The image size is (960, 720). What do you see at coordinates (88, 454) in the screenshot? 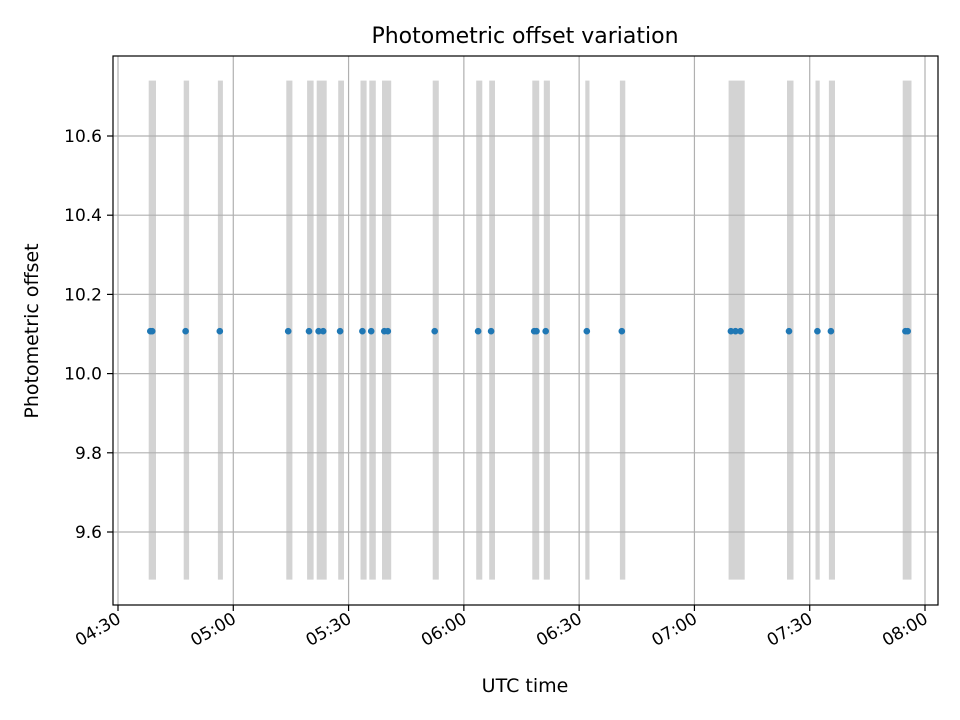
I see `y-tick-label: 9.8` at bounding box center [88, 454].